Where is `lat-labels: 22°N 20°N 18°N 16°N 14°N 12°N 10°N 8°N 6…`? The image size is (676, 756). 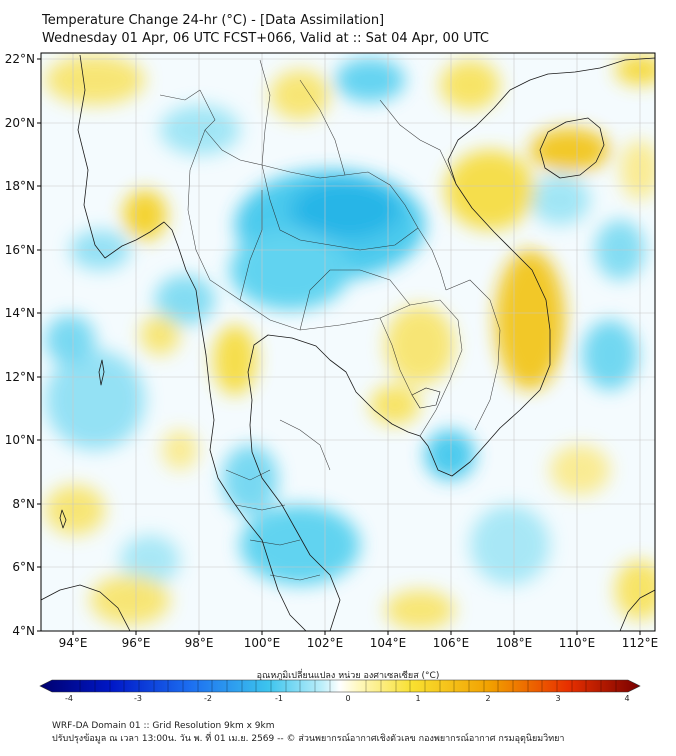 lat-labels: 22°N 20°N 18°N 16°N 14°N 12°N 10°N 8°N 6… is located at coordinates (20, 345).